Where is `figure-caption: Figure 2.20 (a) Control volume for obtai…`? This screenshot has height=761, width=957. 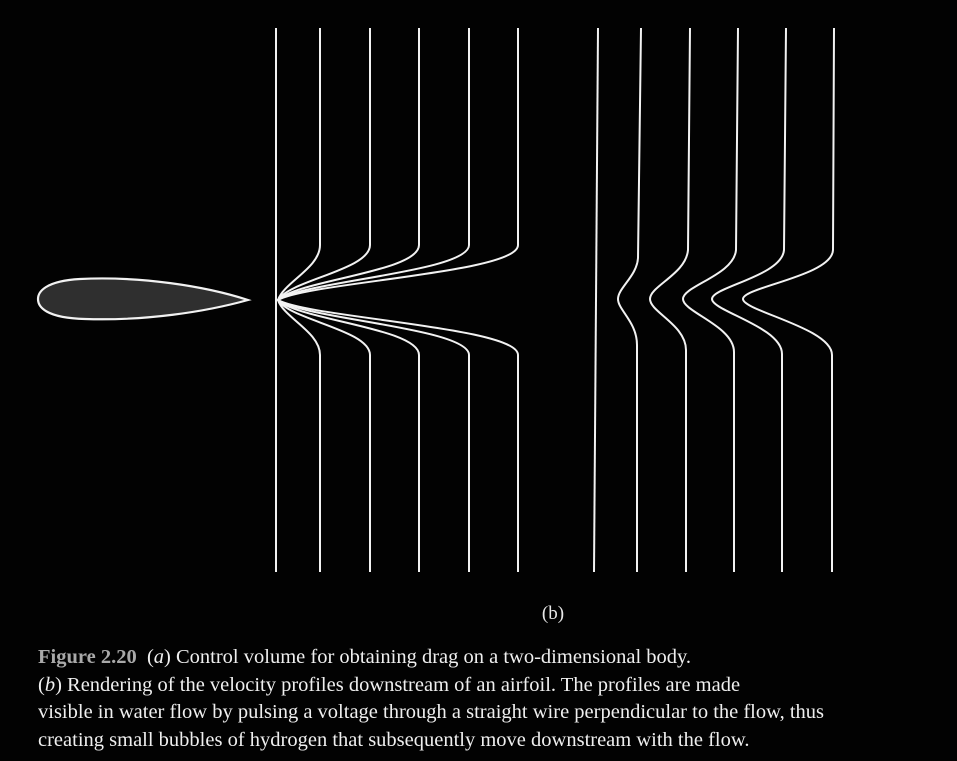 figure-caption: Figure 2.20 (a) Control volume for obtai… is located at coordinates (483, 699).